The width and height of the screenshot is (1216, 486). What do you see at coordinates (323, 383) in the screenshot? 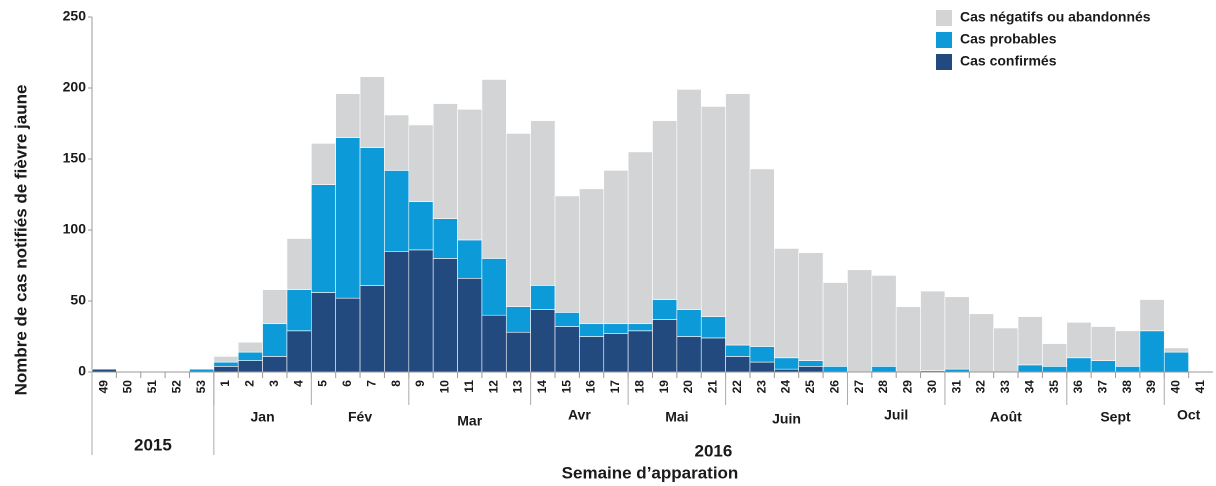
I see `x-tick-label: 5` at bounding box center [323, 383].